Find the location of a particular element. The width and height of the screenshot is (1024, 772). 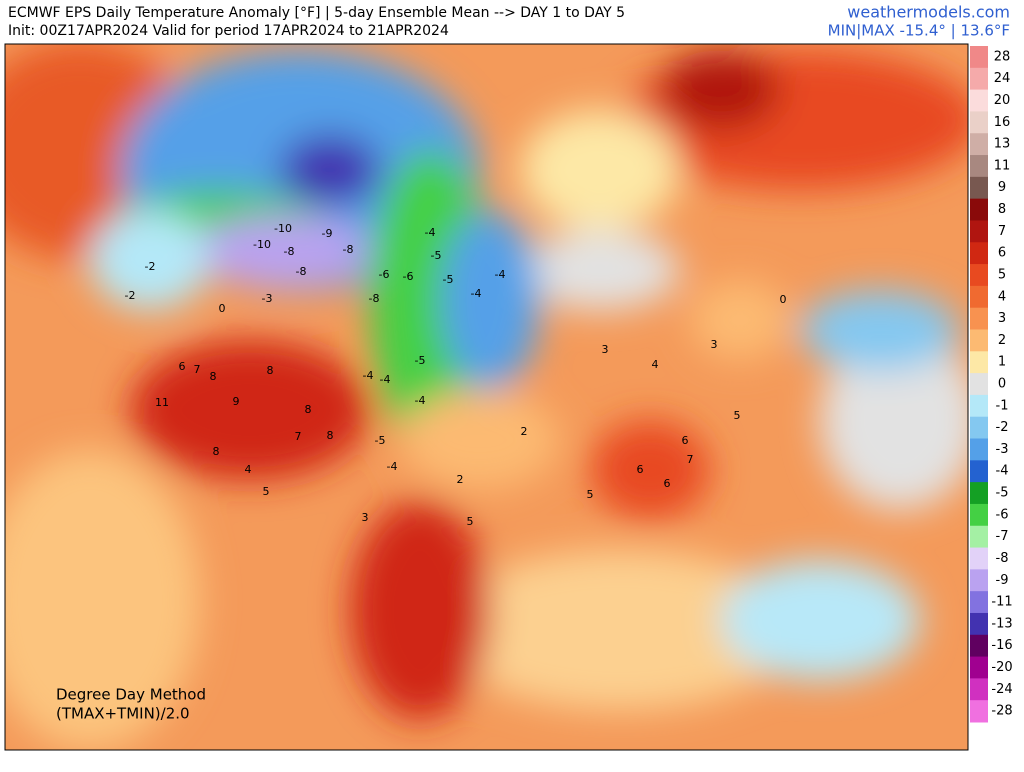

colorbar-label: 5 is located at coordinates (1002, 274).